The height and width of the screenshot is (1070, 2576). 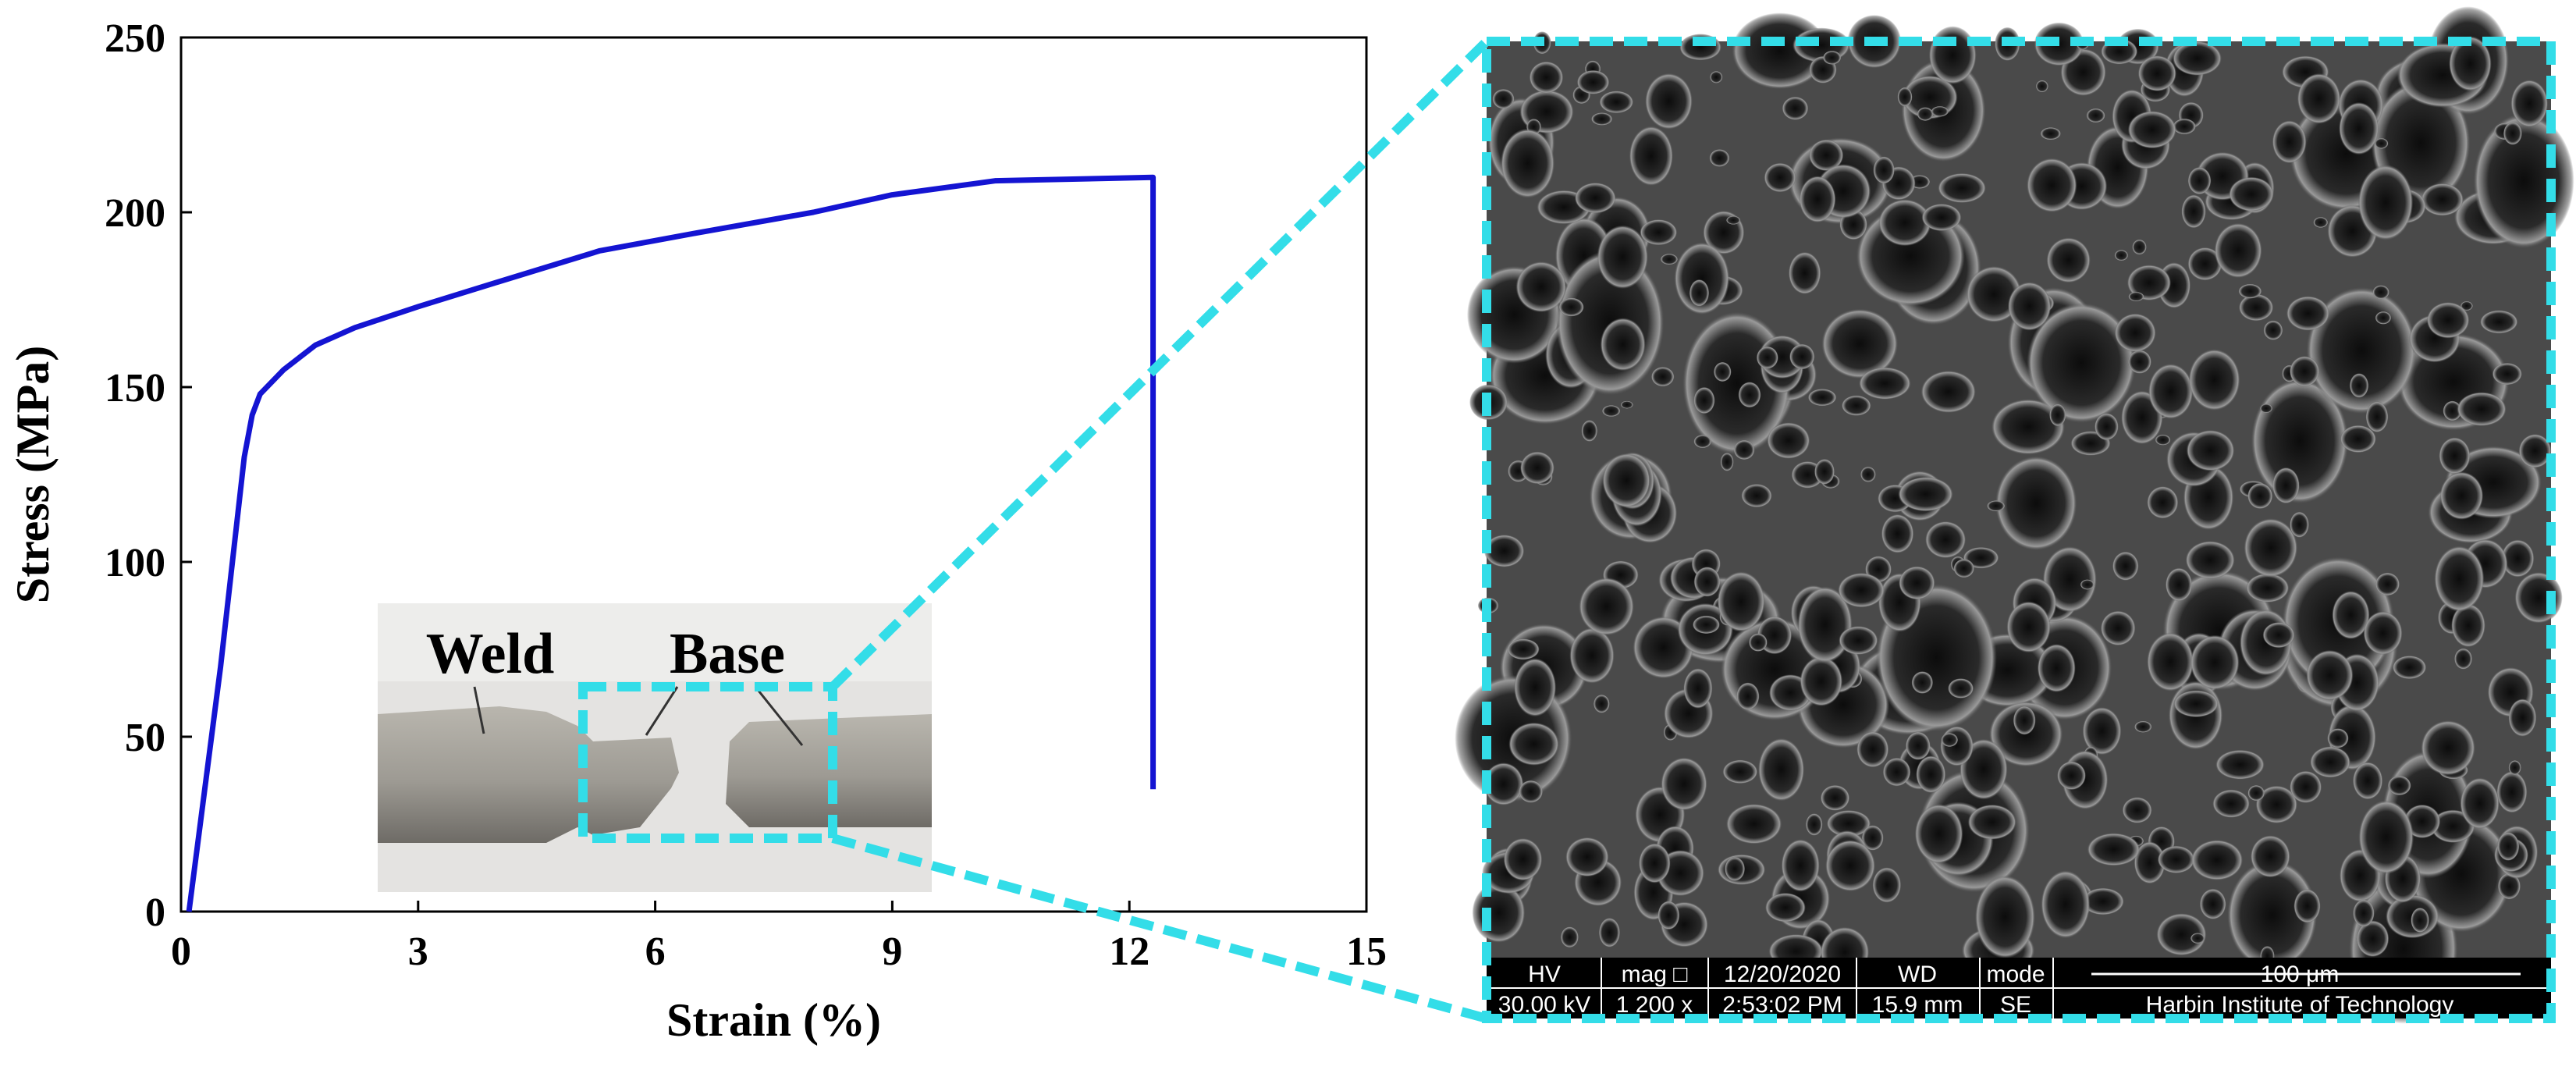 What do you see at coordinates (181, 952) in the screenshot?
I see `x-tick-label: 0` at bounding box center [181, 952].